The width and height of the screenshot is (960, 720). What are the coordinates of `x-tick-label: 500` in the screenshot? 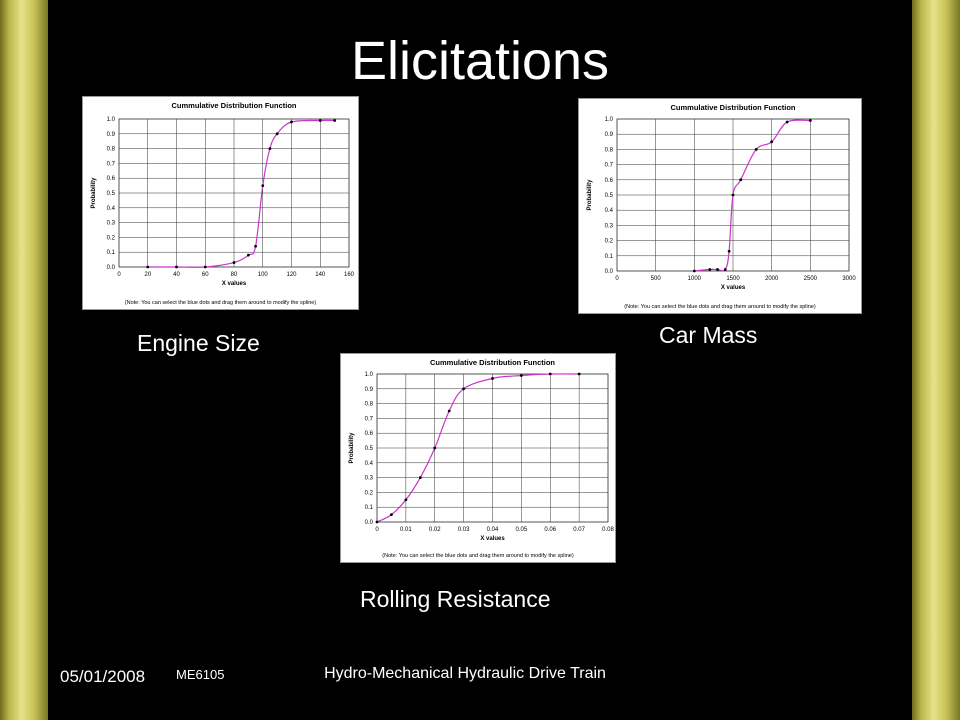 It's located at (656, 279).